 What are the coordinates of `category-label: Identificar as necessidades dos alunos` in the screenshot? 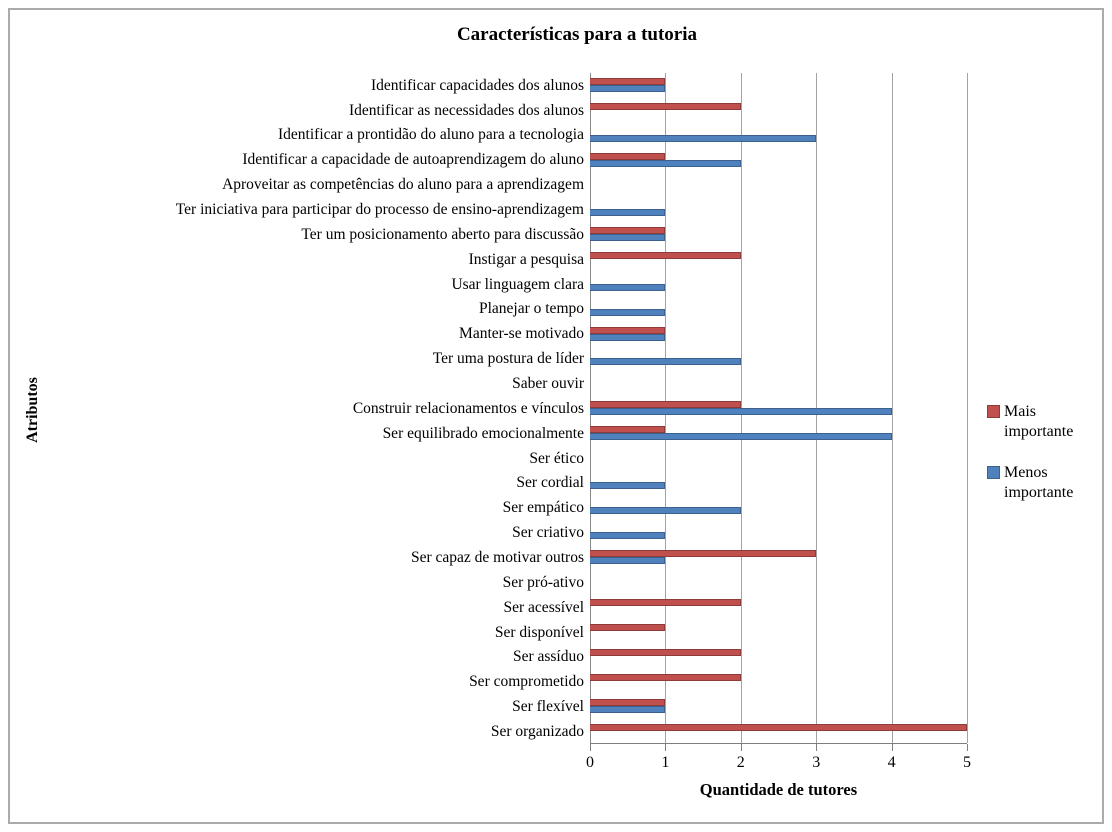 It's located at (466, 110).